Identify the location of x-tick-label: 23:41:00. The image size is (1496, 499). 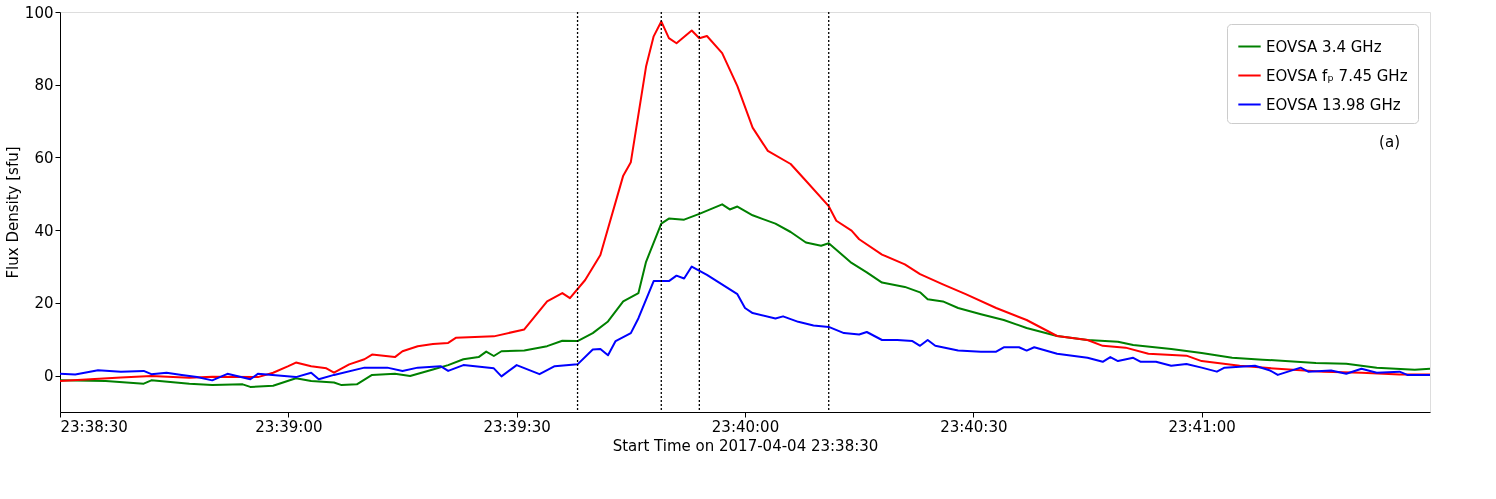
(1202, 426).